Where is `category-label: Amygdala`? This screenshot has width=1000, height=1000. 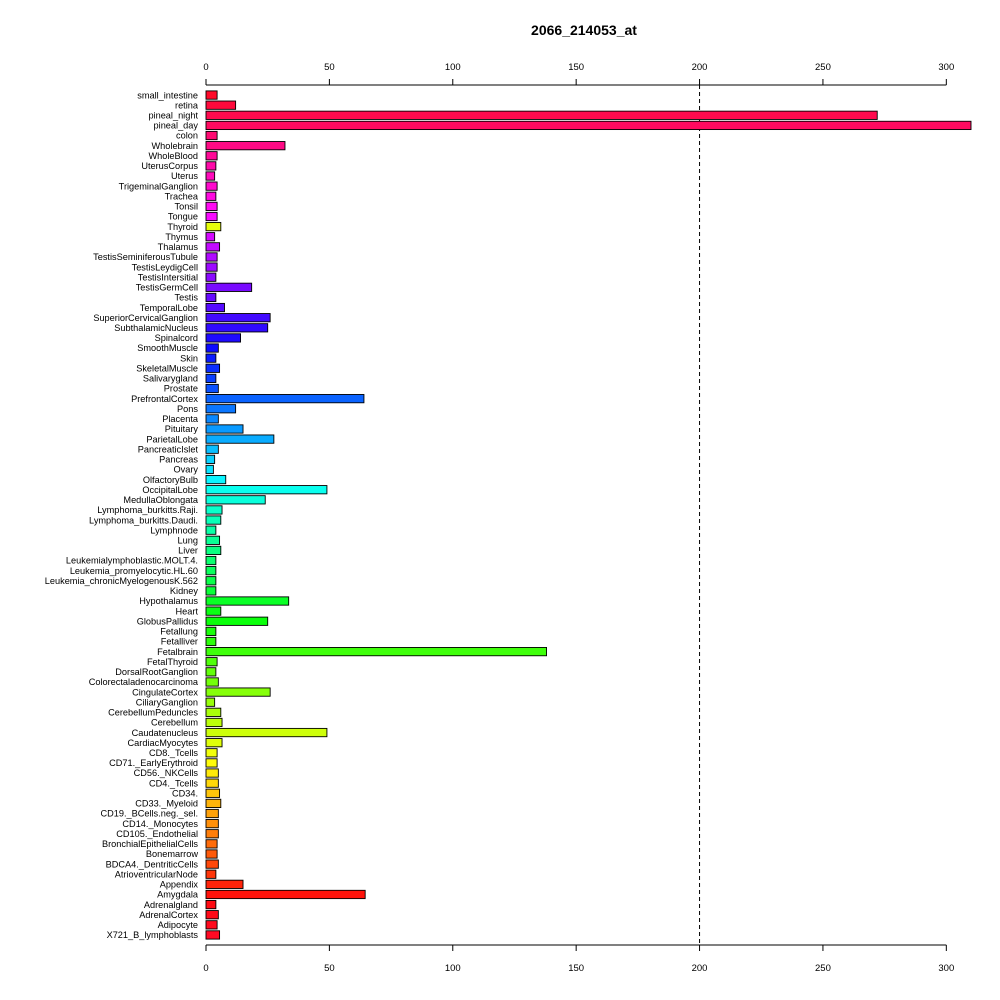 category-label: Amygdala is located at coordinates (178, 895).